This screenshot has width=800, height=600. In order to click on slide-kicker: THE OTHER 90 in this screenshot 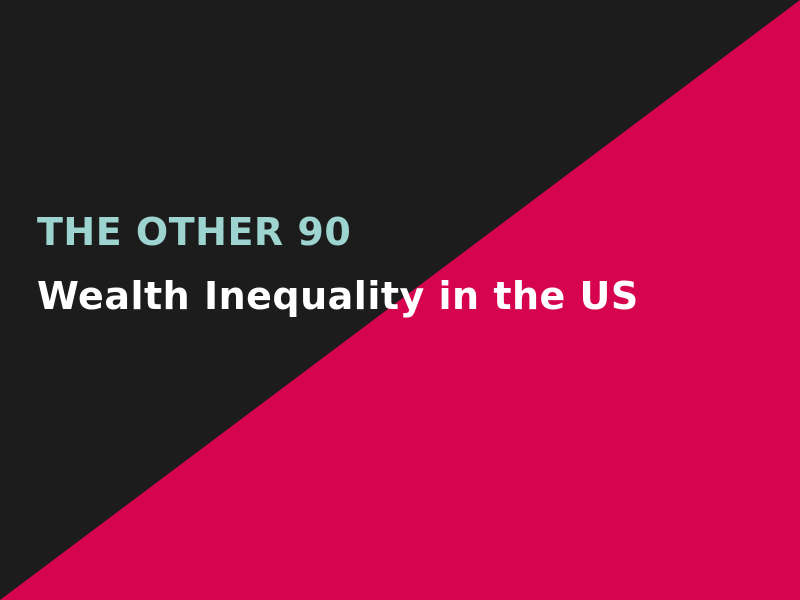, I will do `click(194, 232)`.